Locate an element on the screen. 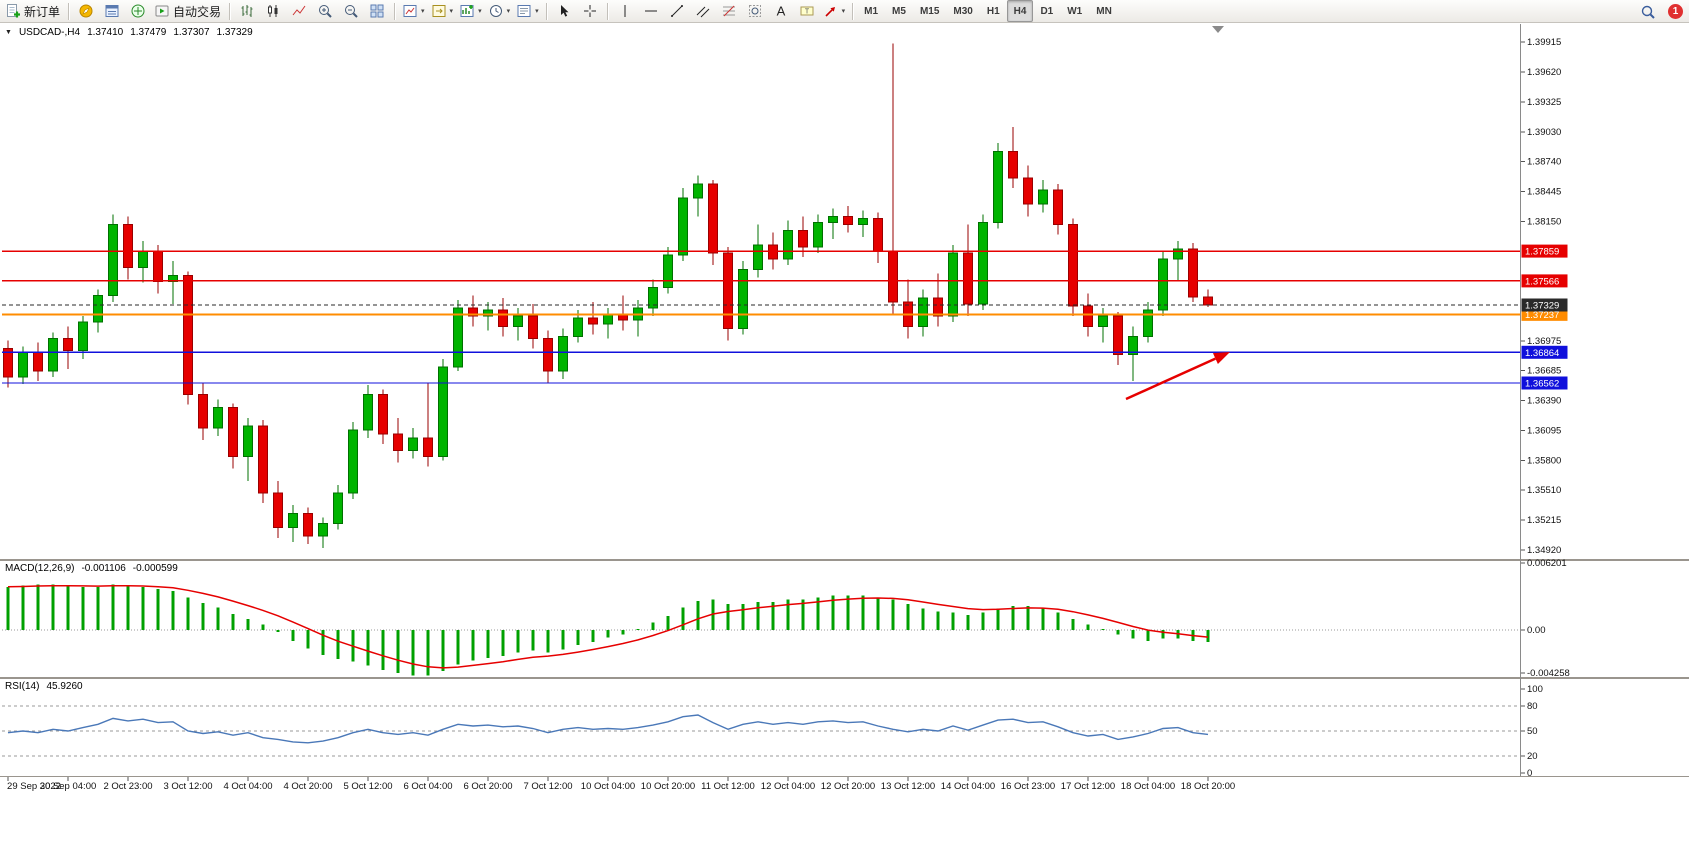 The width and height of the screenshot is (1689, 860). svg-text: 18 Oct 04:00 is located at coordinates (1148, 786).